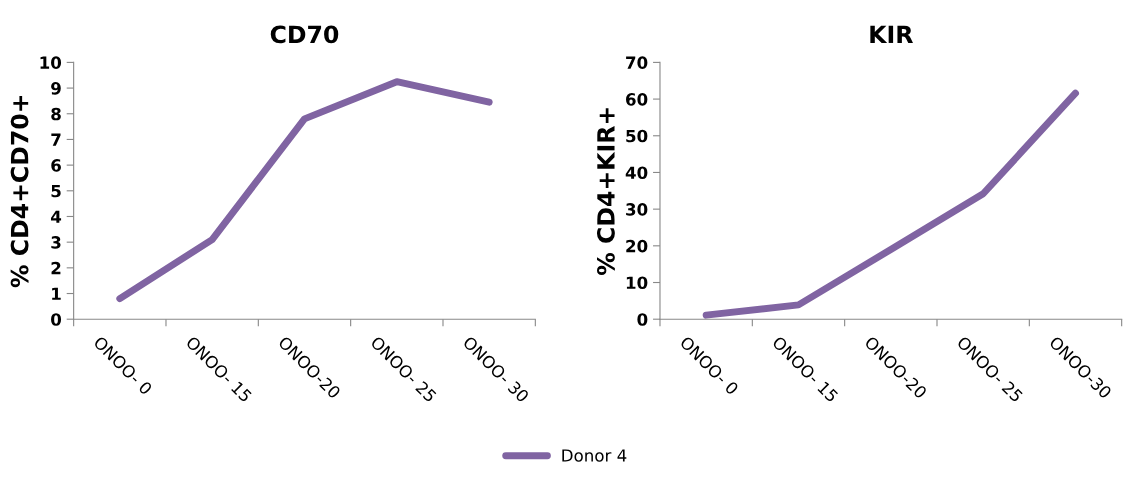  I want to click on chart-title: CD70, so click(304, 34).